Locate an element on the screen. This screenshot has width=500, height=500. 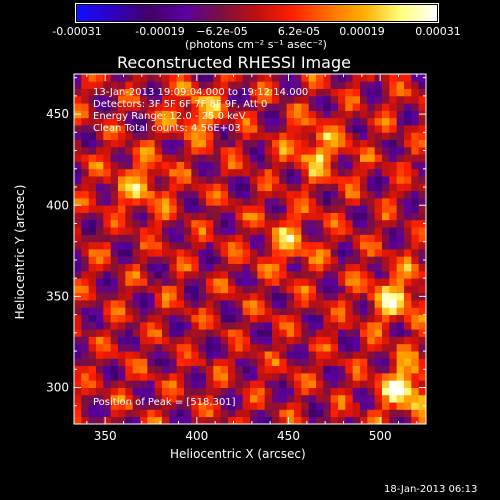
y-tick-label: 350 is located at coordinates (57, 296).